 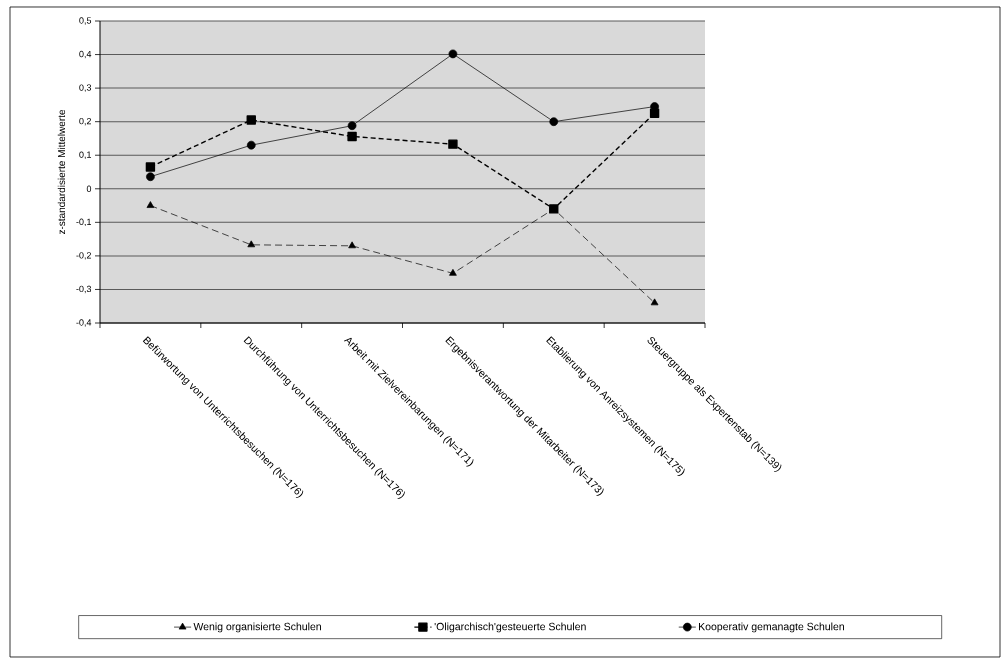 I want to click on y-tick-label: -0,4, so click(x=84, y=323).